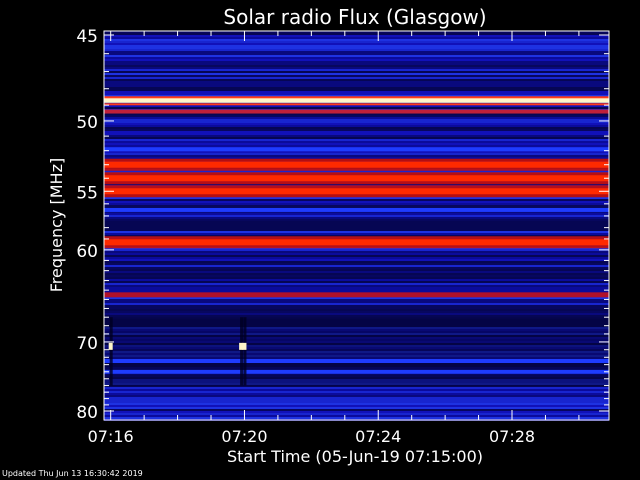 This screenshot has height=480, width=640. Describe the element at coordinates (354, 17) in the screenshot. I see `chart-title: Solar radio Flux (Glasgow)` at that location.